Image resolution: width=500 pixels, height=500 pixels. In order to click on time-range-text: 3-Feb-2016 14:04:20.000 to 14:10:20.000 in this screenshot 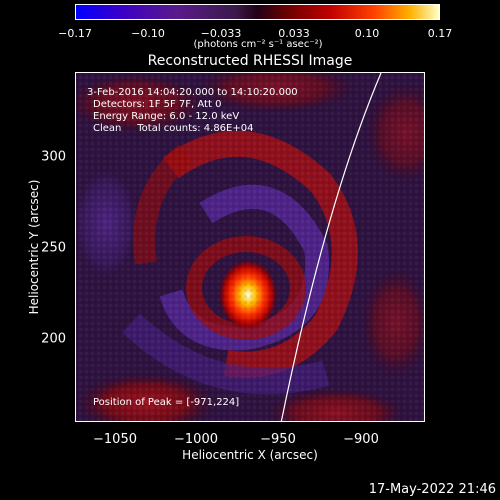, I will do `click(192, 92)`.